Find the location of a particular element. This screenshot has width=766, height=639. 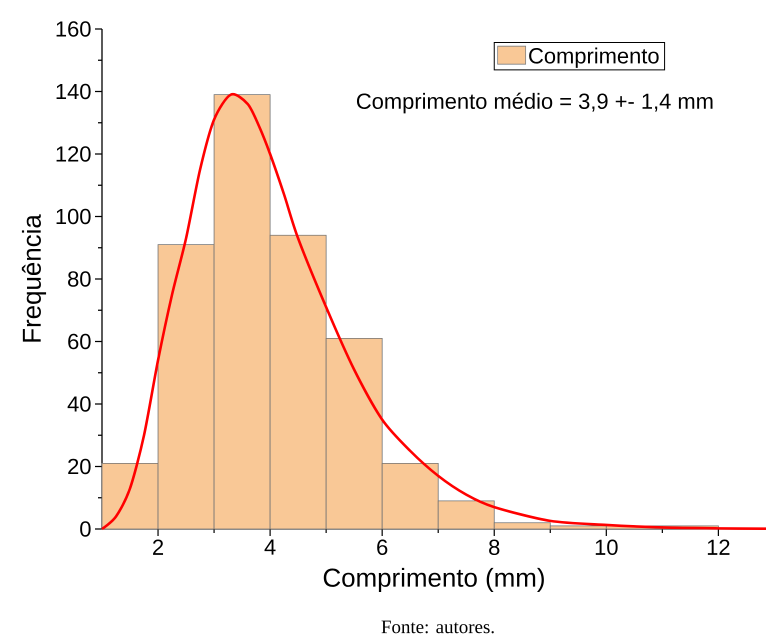

y-tick-label: 40 is located at coordinates (79, 404).